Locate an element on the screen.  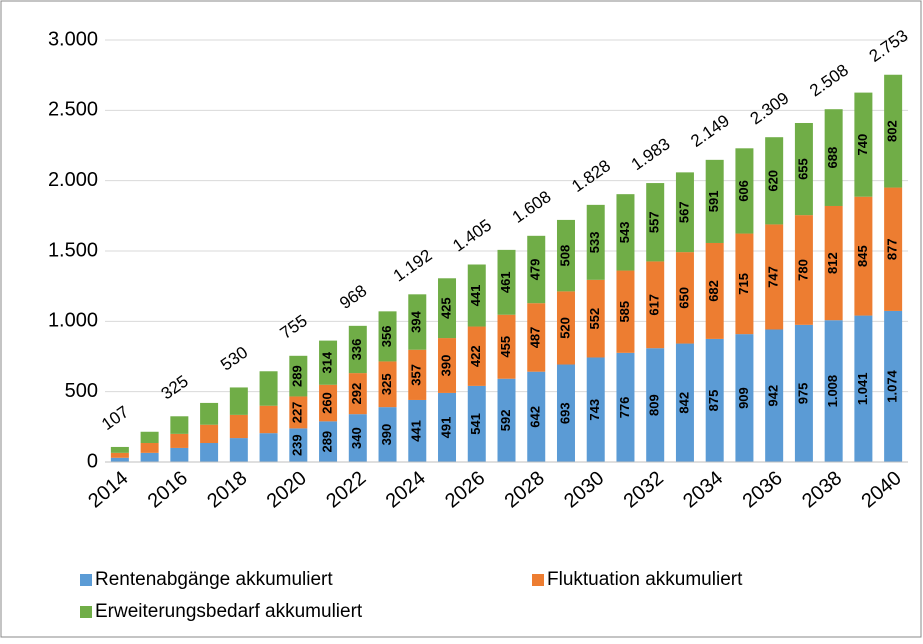
data-label: 1.041 is located at coordinates (862, 389).